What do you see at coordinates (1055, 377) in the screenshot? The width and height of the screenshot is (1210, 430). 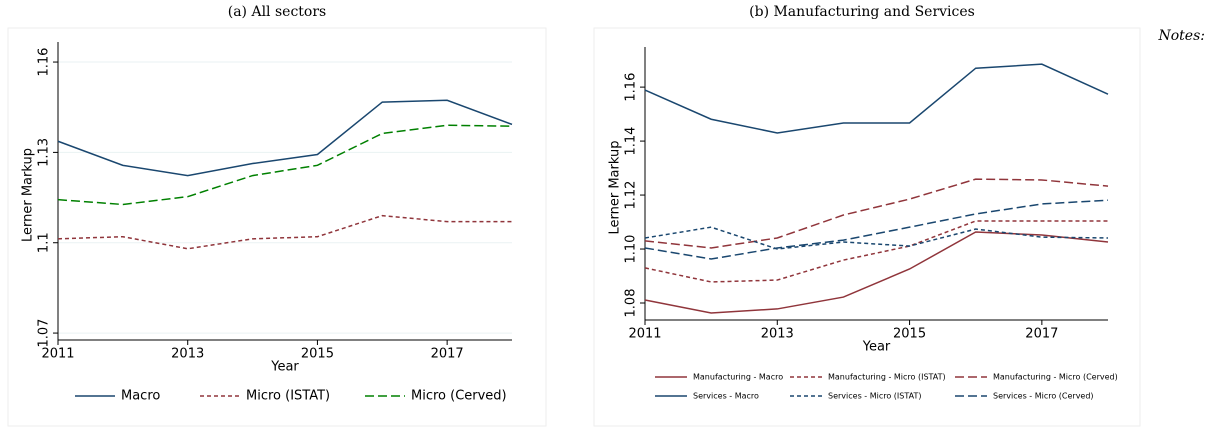 I see `legend-label: Manufacturing - Micro (Cerved)` at bounding box center [1055, 377].